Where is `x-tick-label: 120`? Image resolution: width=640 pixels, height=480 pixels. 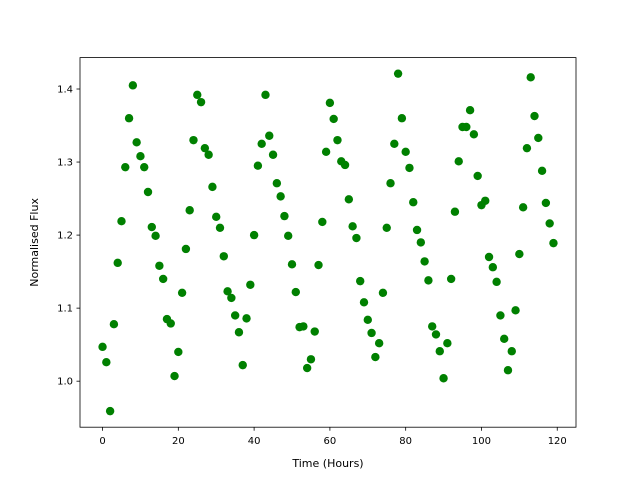
x-tick-label: 120 is located at coordinates (557, 441).